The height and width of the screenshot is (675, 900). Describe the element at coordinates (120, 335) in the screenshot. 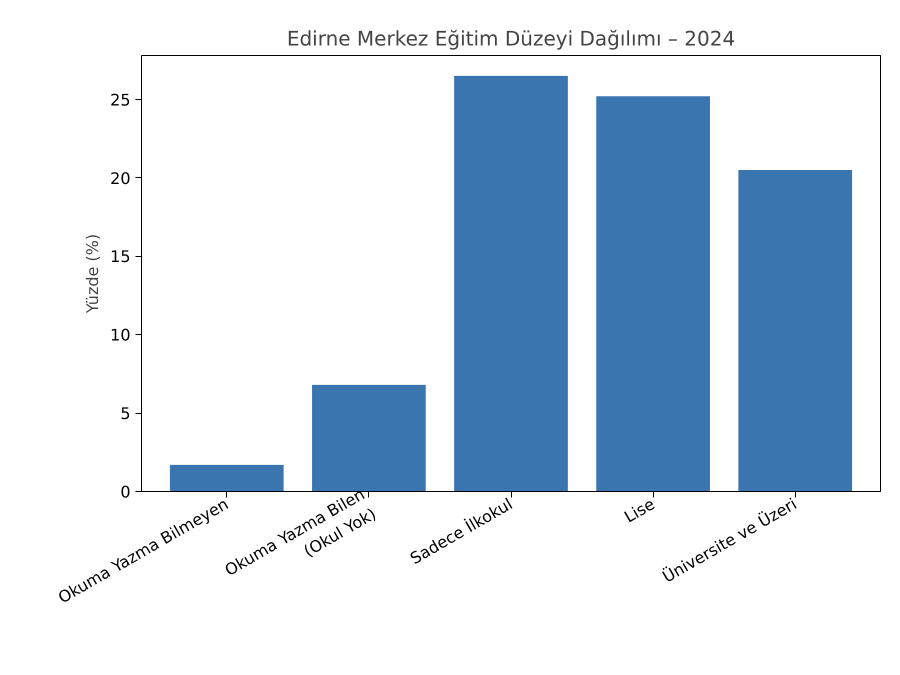

I see `y-tick-label: 10` at that location.